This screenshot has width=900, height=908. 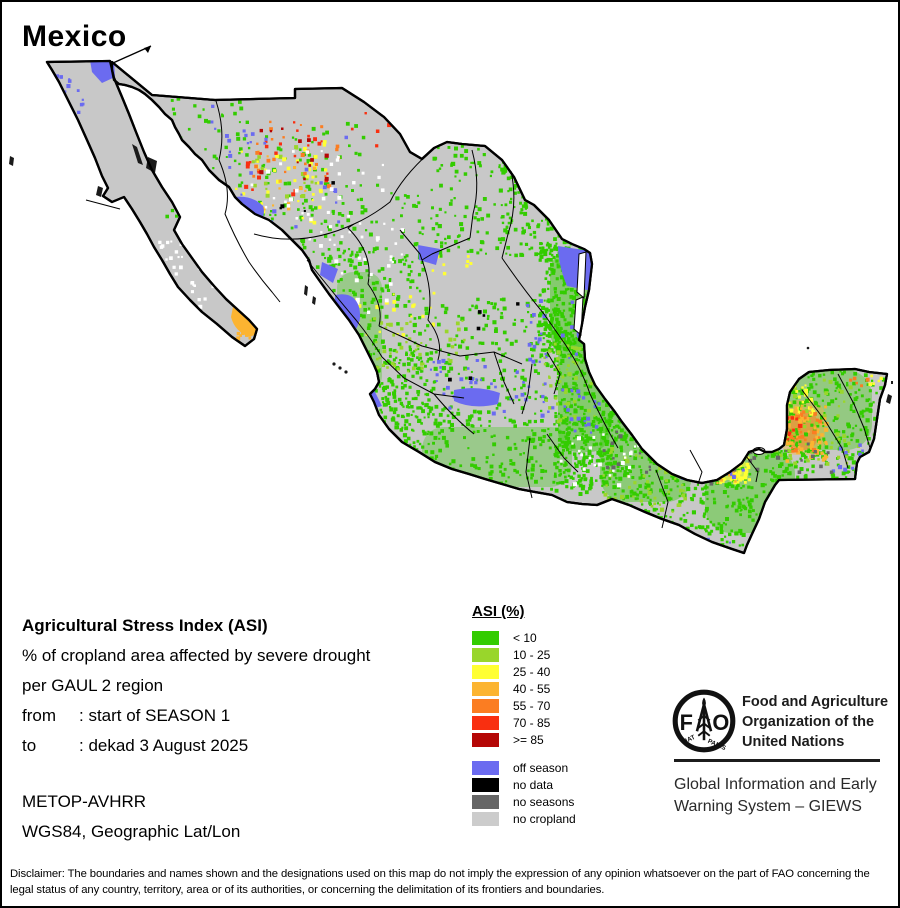 I want to click on legend-row: 70 - 85, so click(x=511, y=722).